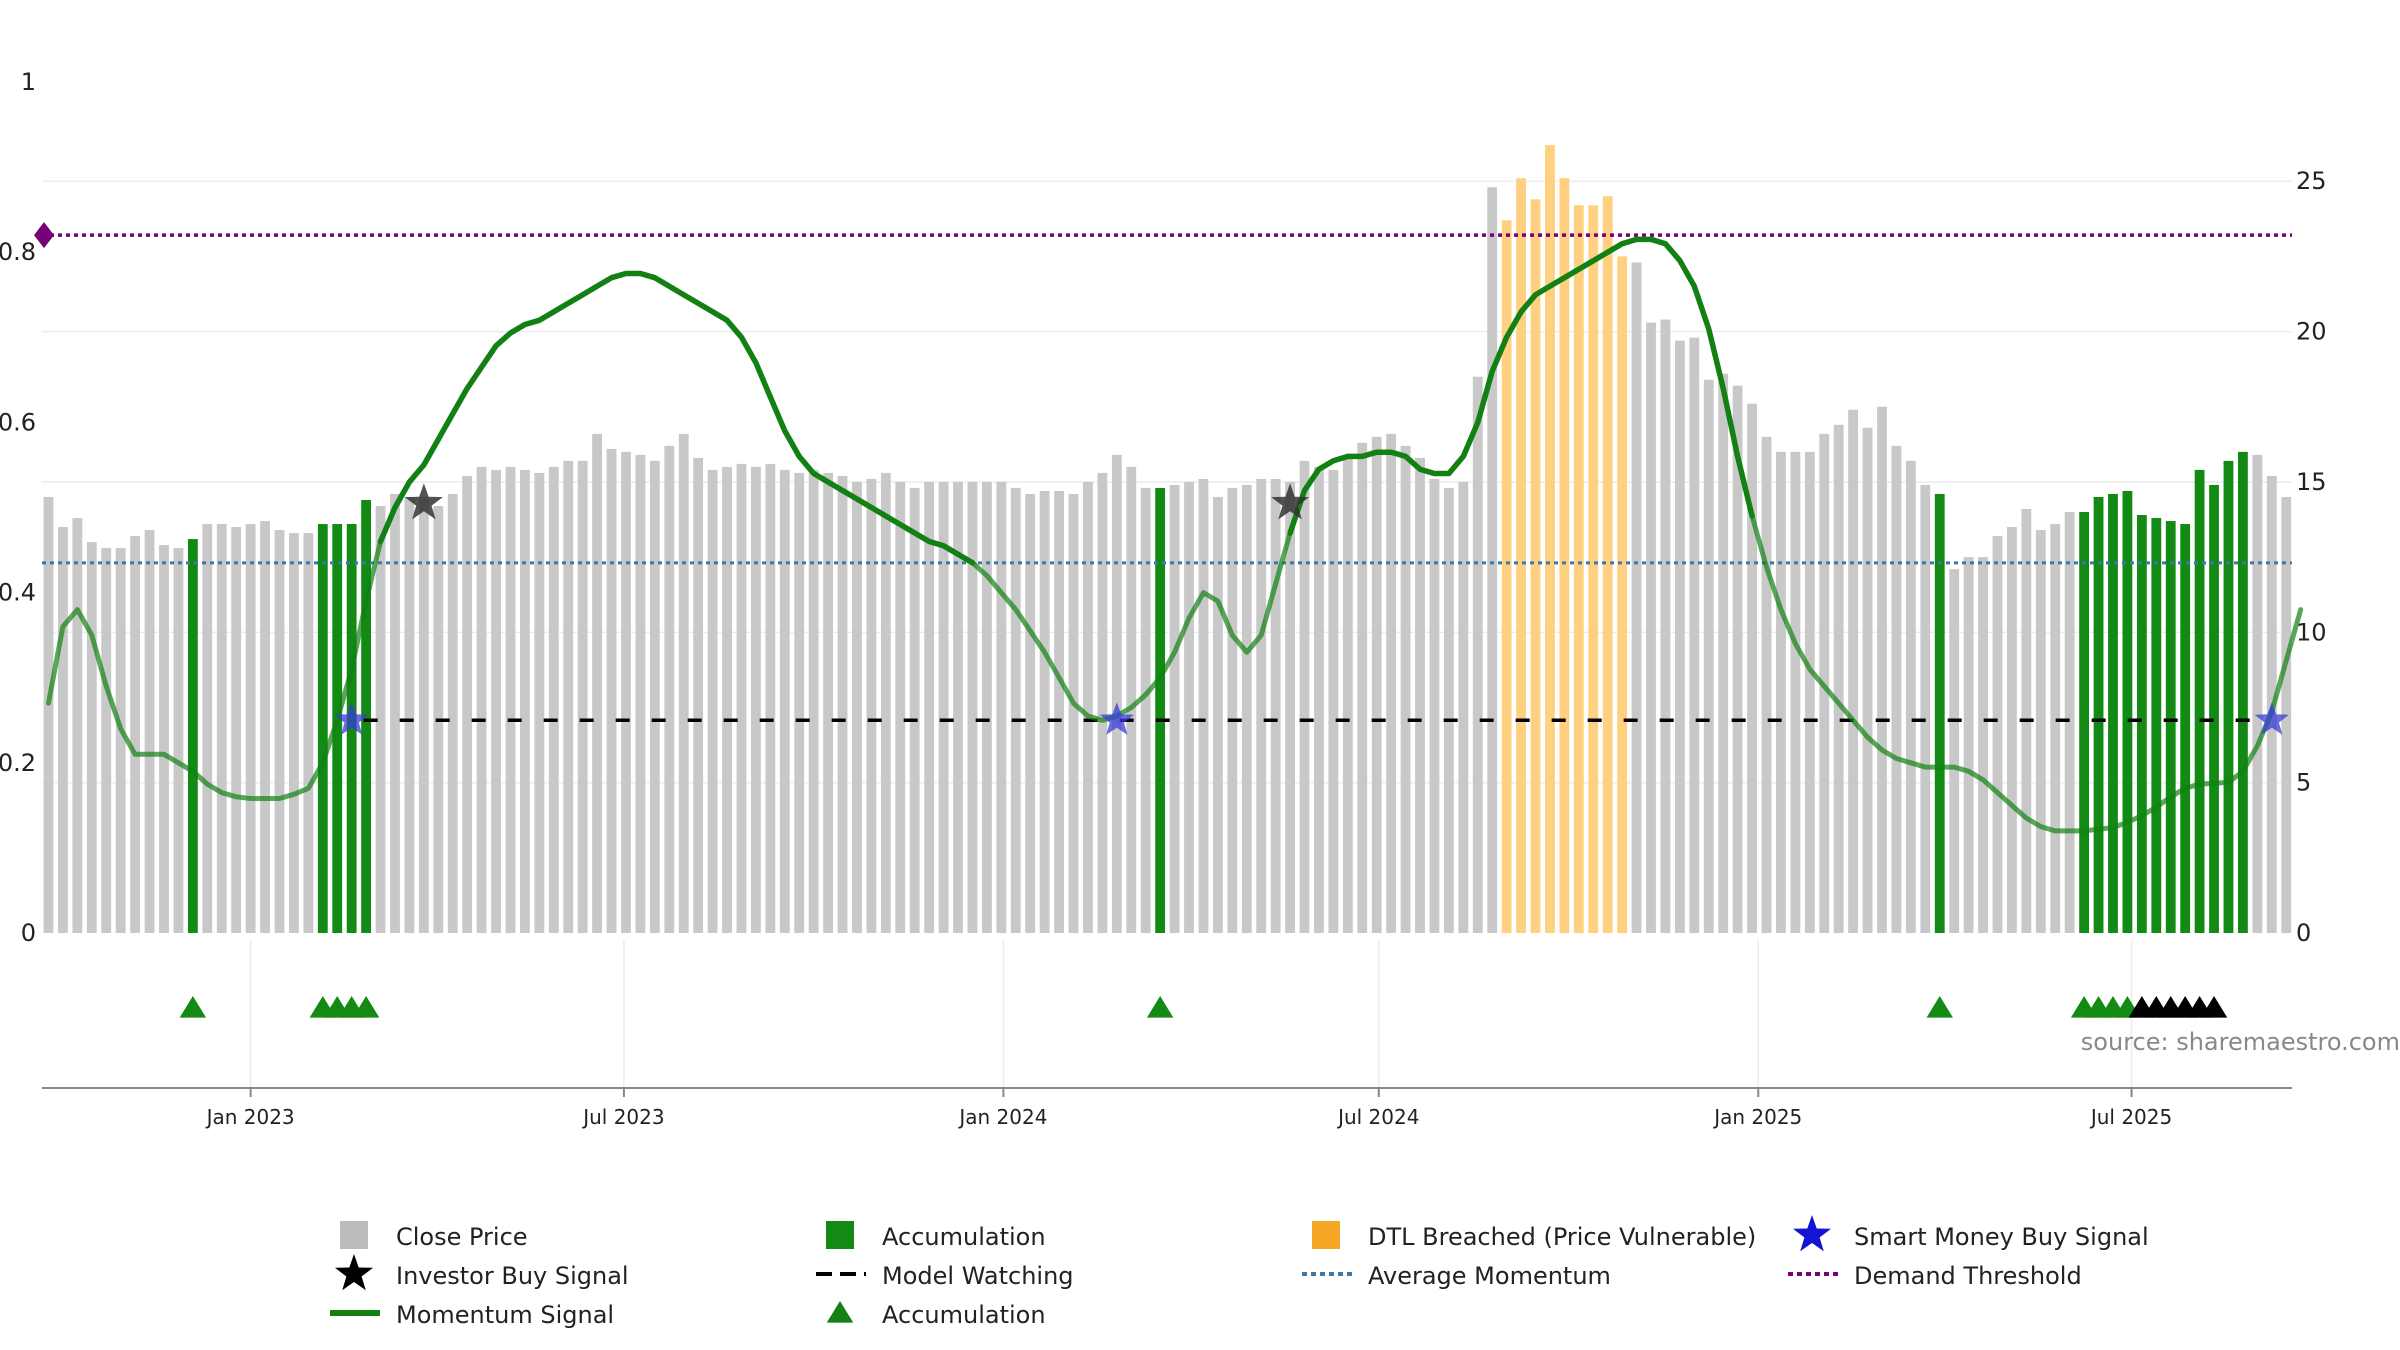 The image size is (2400, 1350). I want to click on legend-item: DTL Breached (Price Vulnerable), so click(1534, 1236).